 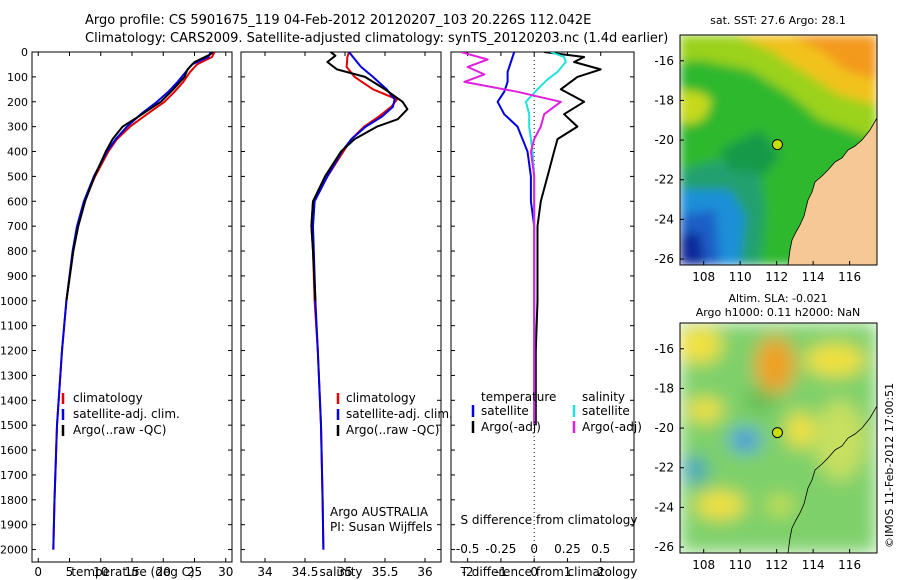 What do you see at coordinates (17, 127) in the screenshot?
I see `y-tick-label: 300` at bounding box center [17, 127].